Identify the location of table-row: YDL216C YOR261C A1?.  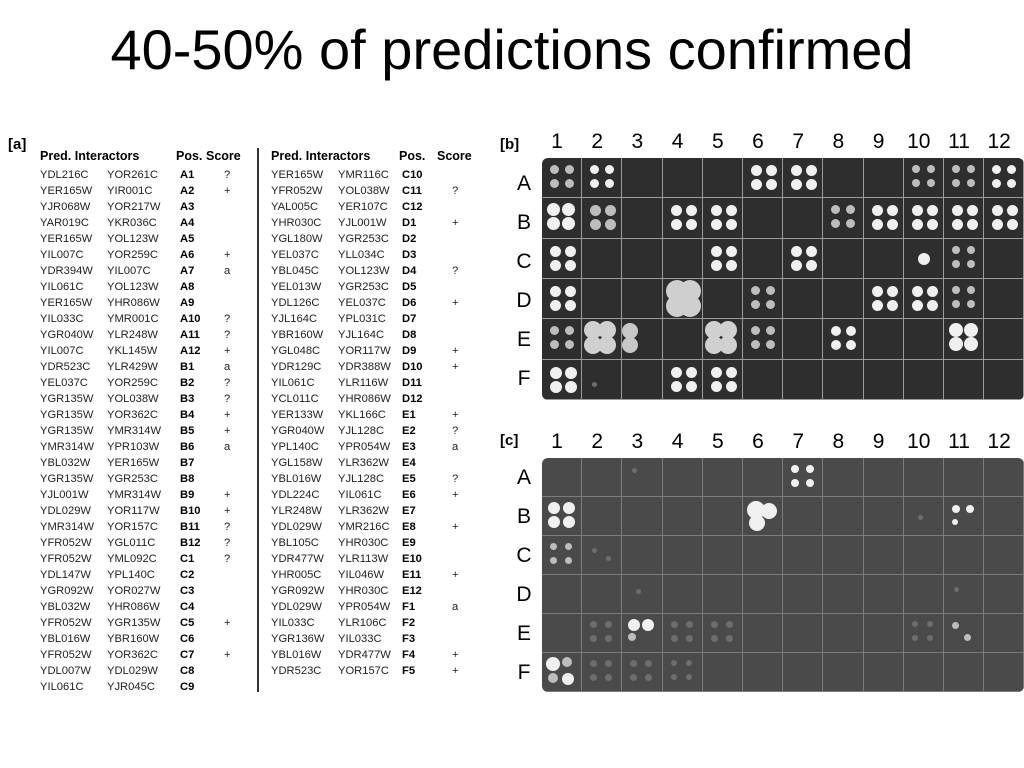
(140, 177).